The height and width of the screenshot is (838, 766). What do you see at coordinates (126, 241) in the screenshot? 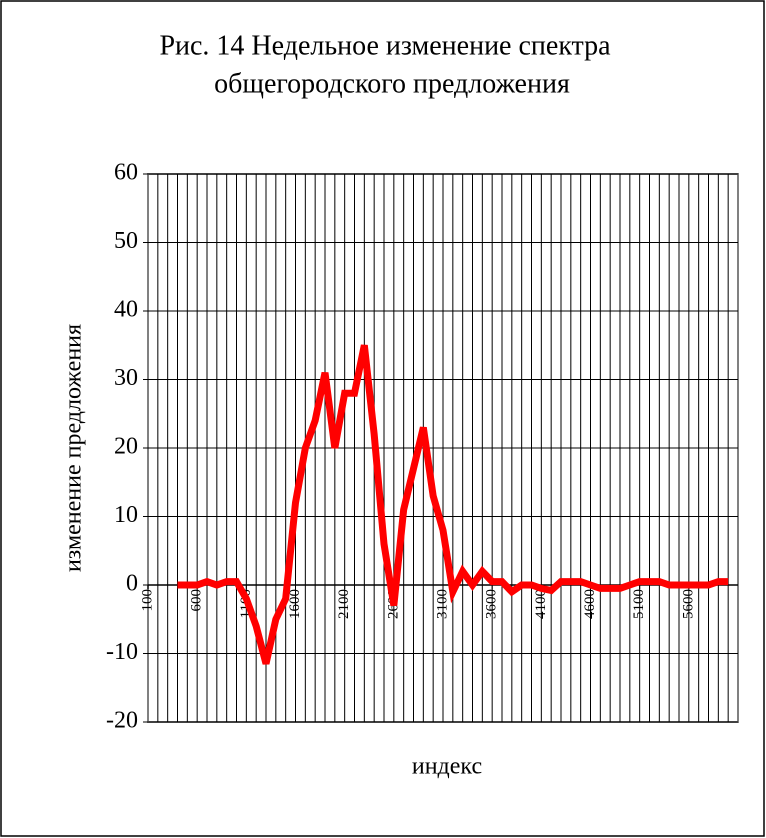
I see `y-tick-label: 50` at bounding box center [126, 241].